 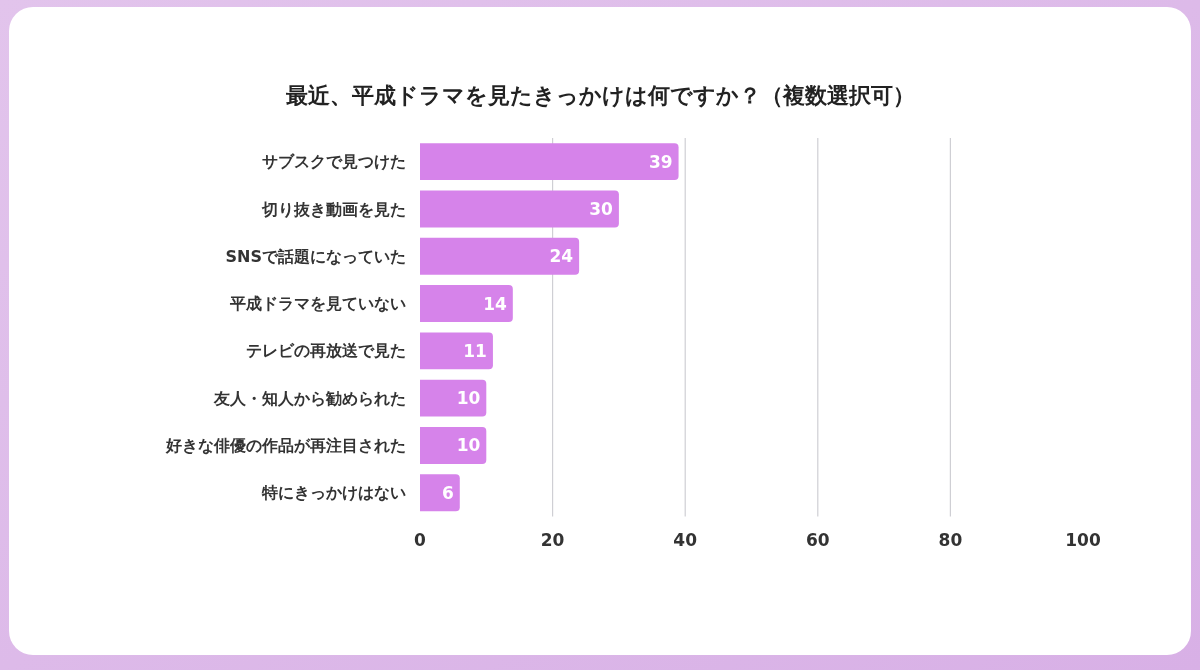 What do you see at coordinates (285, 446) in the screenshot?
I see `y-tick-label: 好きな俳優の作品が再注目された` at bounding box center [285, 446].